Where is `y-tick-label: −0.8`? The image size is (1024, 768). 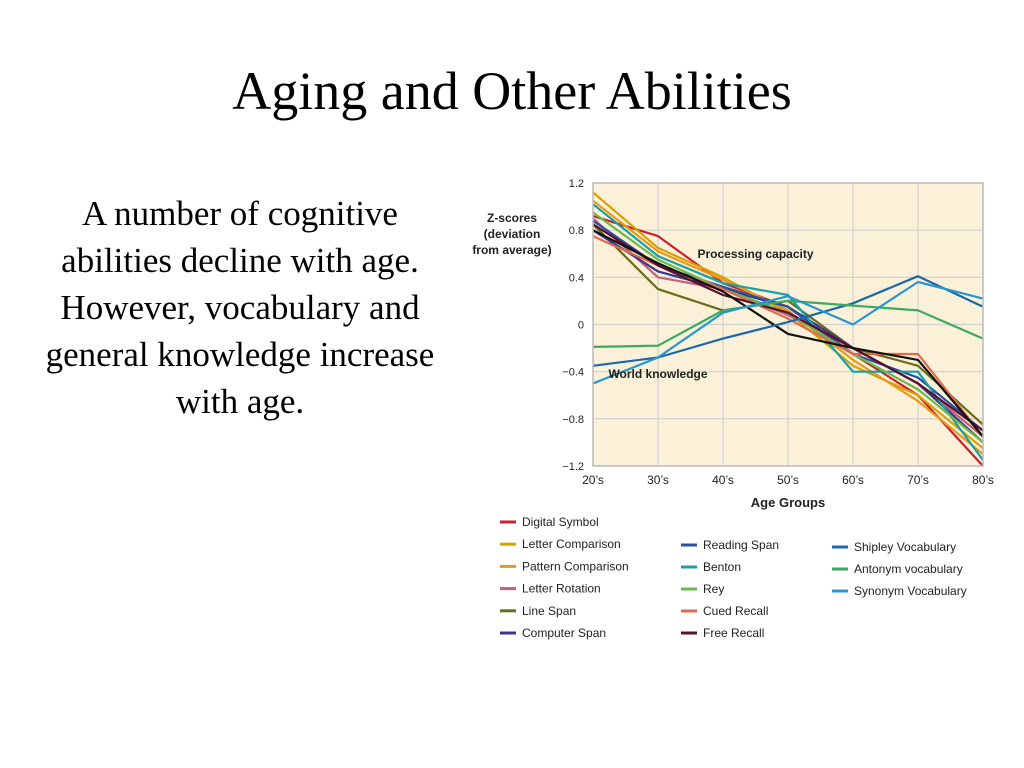 y-tick-label: −0.8 is located at coordinates (573, 420).